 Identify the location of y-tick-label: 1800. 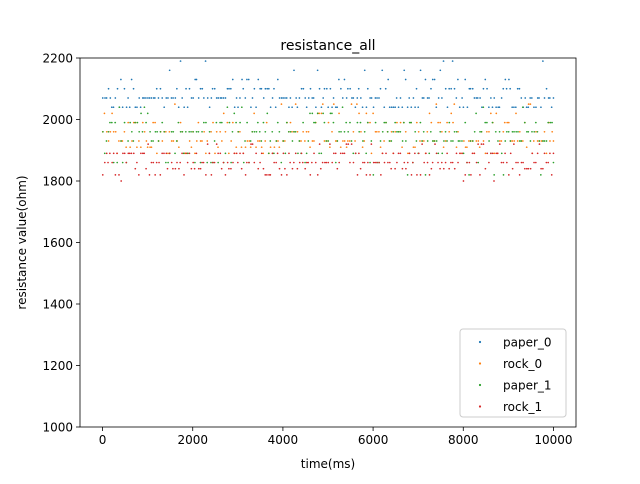
(57, 182).